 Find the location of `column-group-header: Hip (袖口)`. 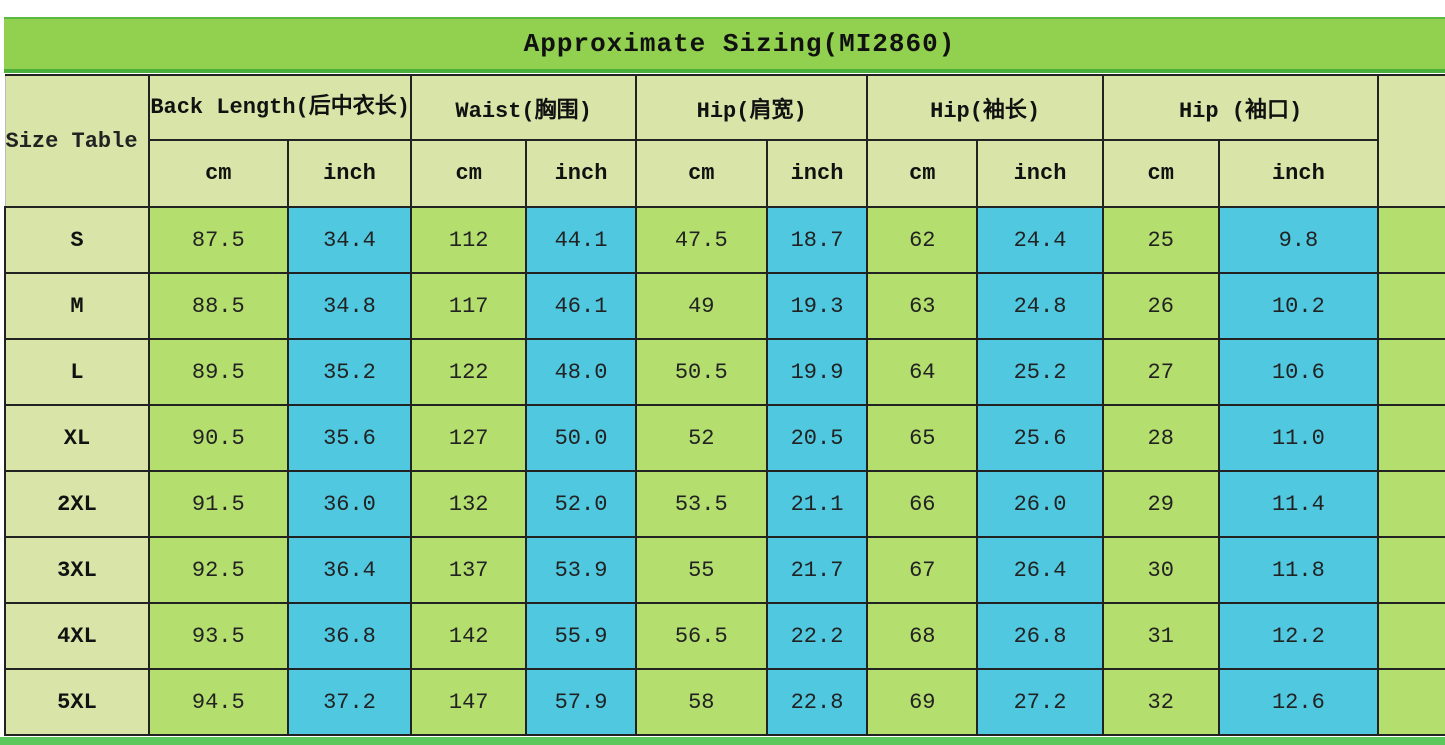

column-group-header: Hip (袖口) is located at coordinates (1240, 107).